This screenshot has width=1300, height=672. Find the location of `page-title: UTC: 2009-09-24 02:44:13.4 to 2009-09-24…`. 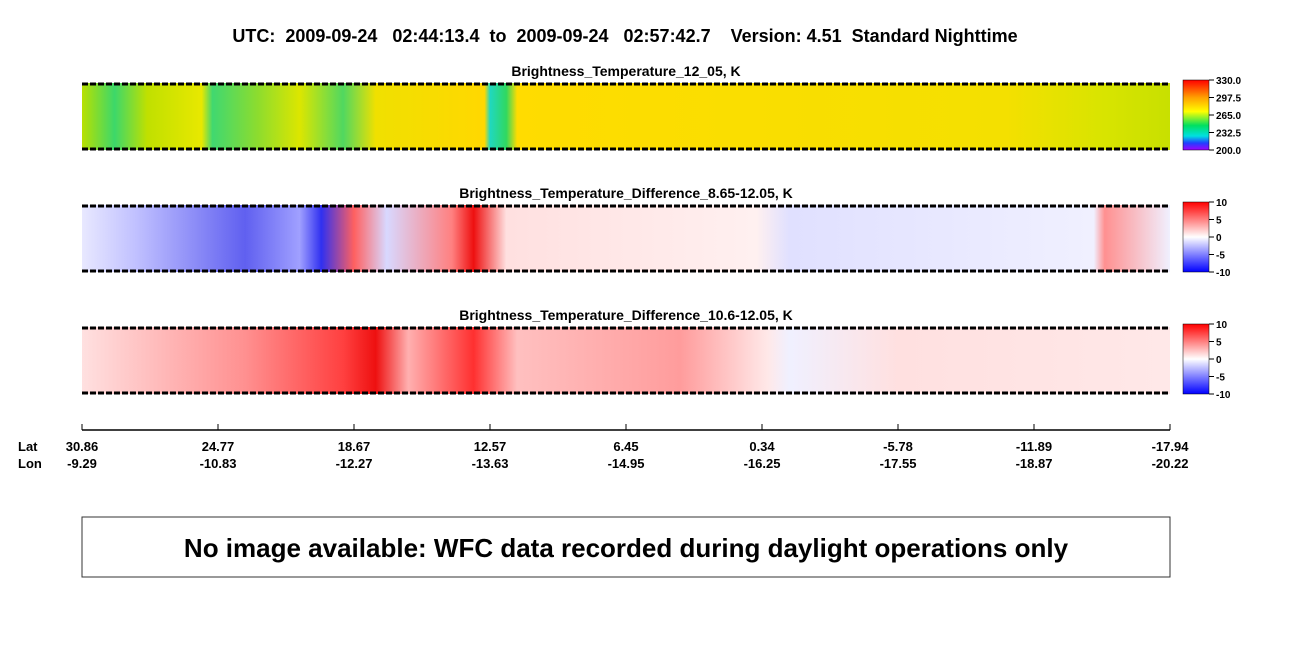

page-title: UTC: 2009-09-24 02:44:13.4 to 2009-09-24… is located at coordinates (624, 36).